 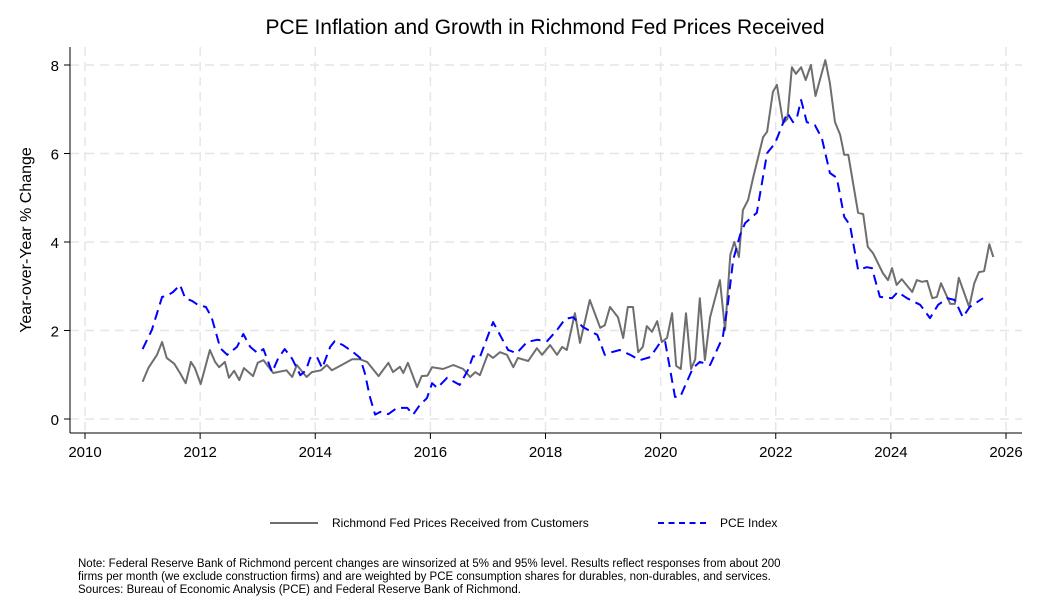 I want to click on legend-item-pce: PCE Index, so click(x=717, y=523).